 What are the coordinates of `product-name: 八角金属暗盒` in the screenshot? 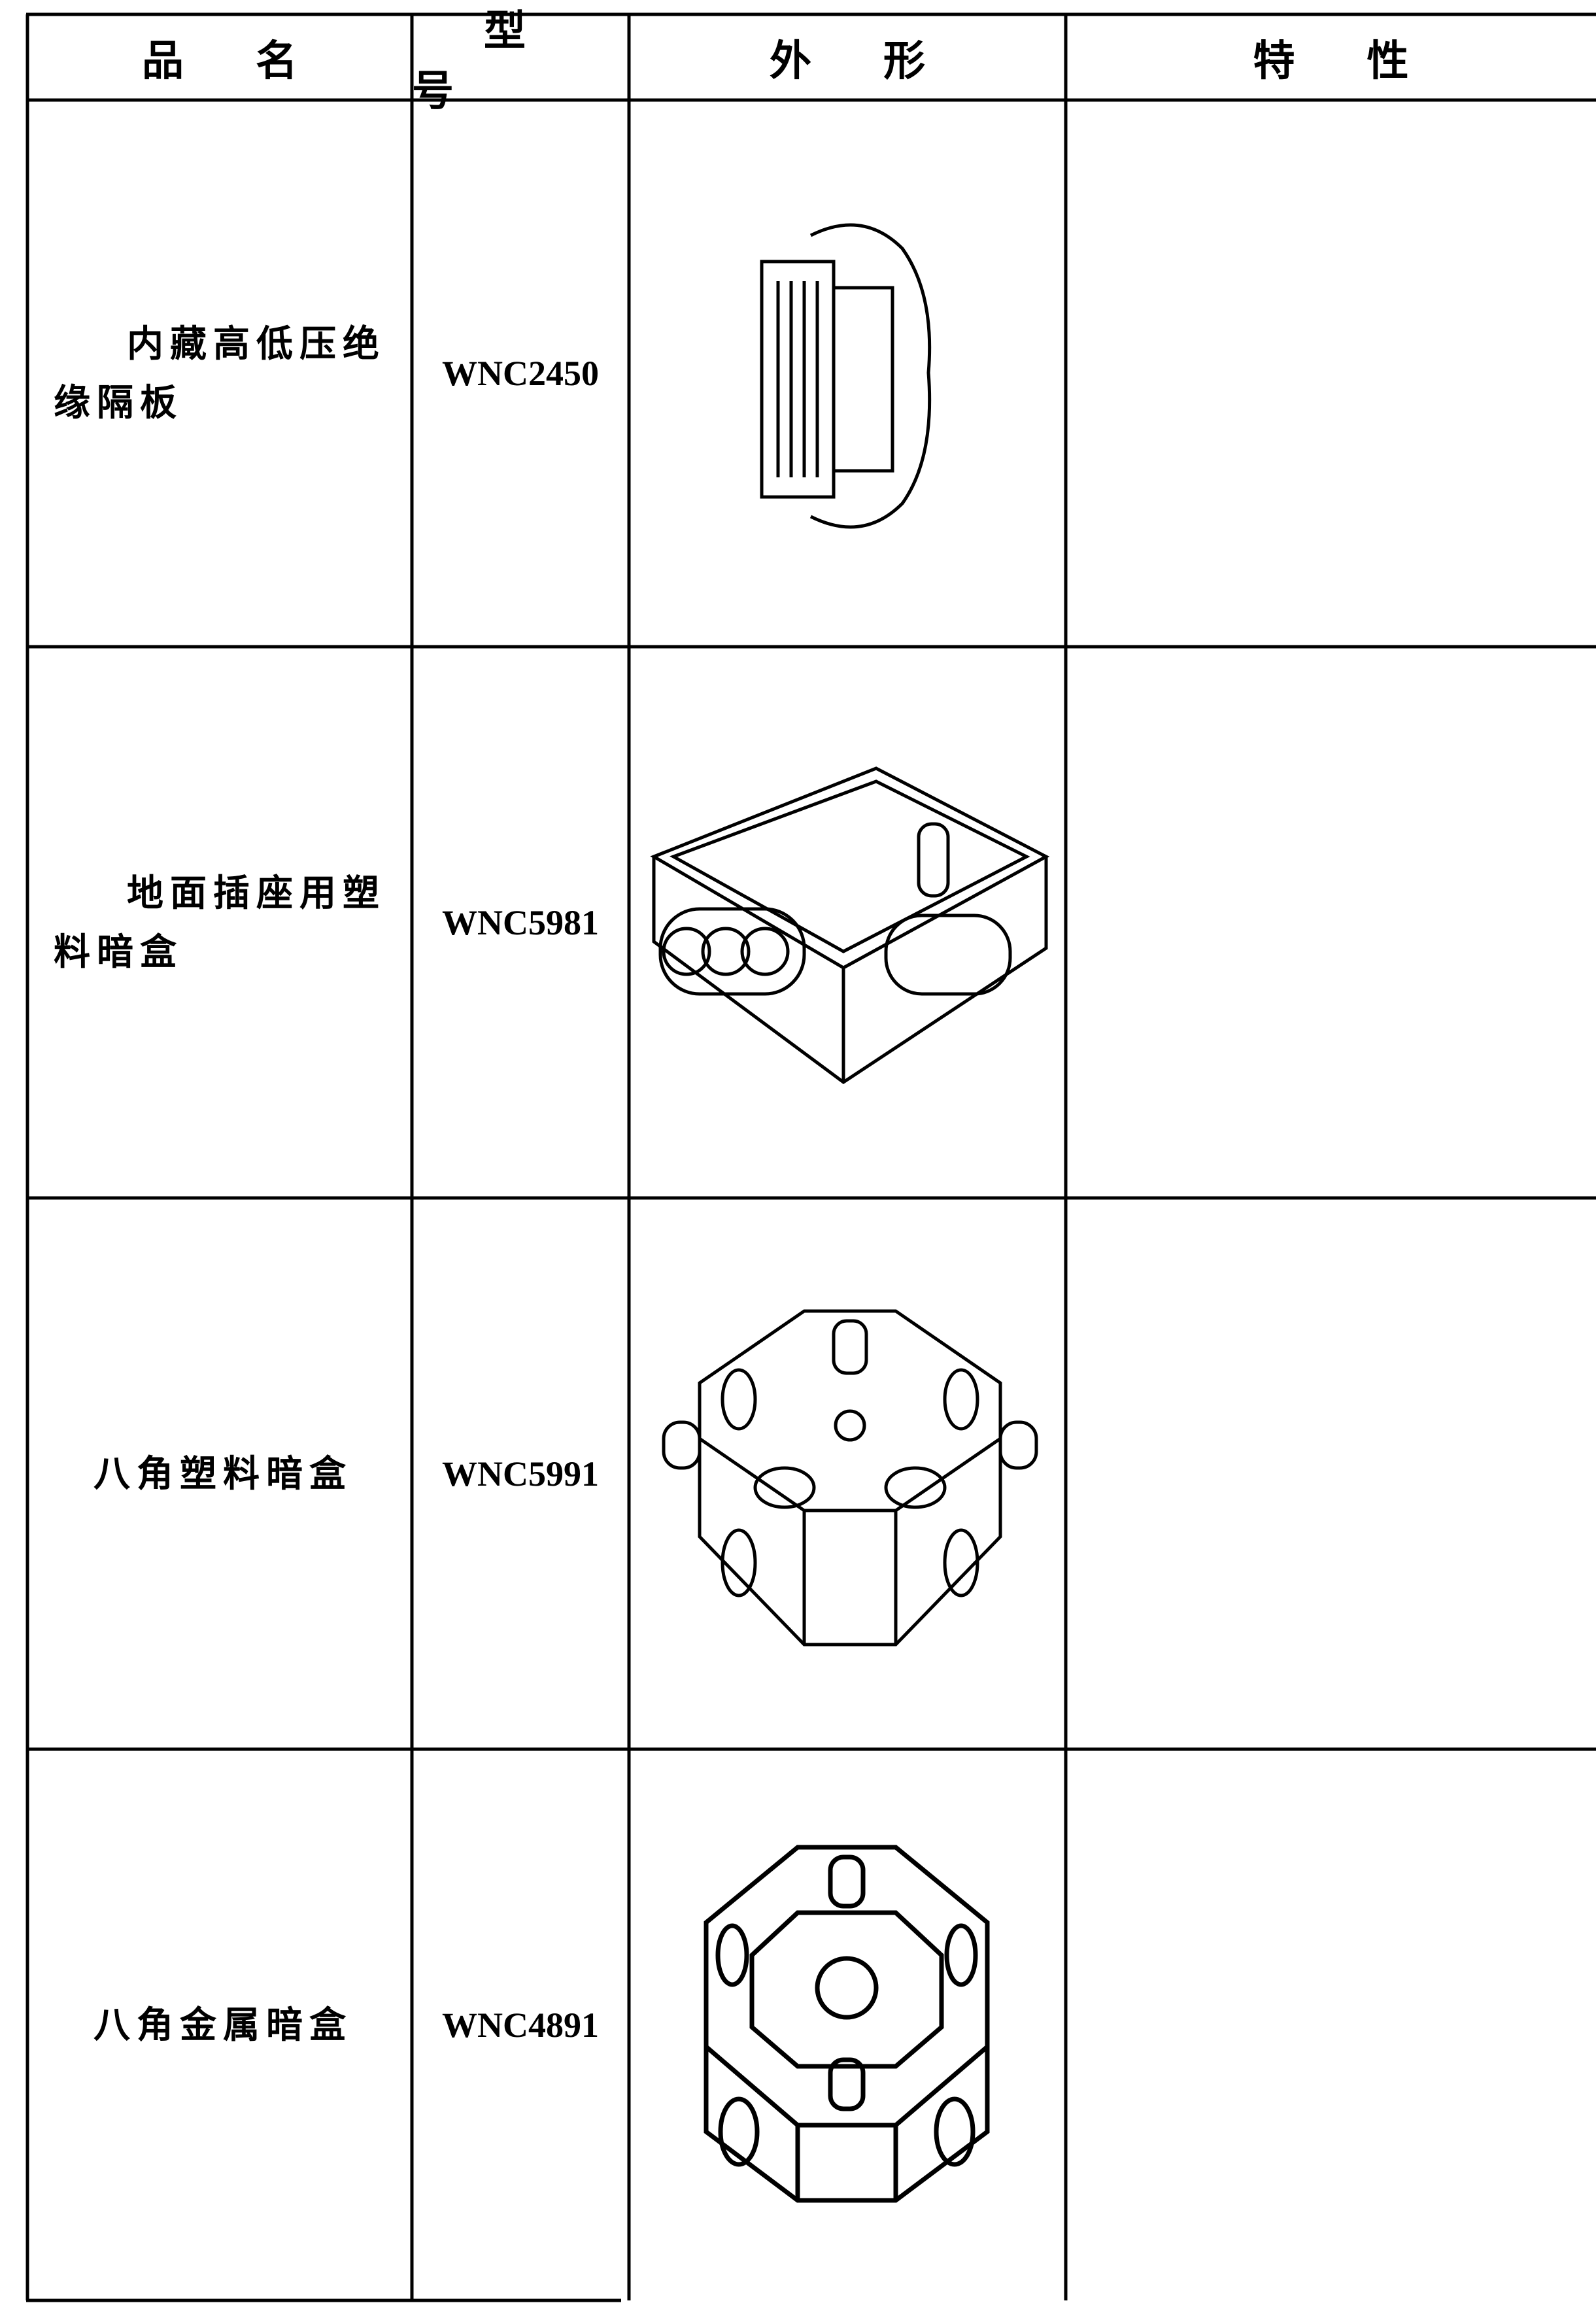 It's located at (222, 2025).